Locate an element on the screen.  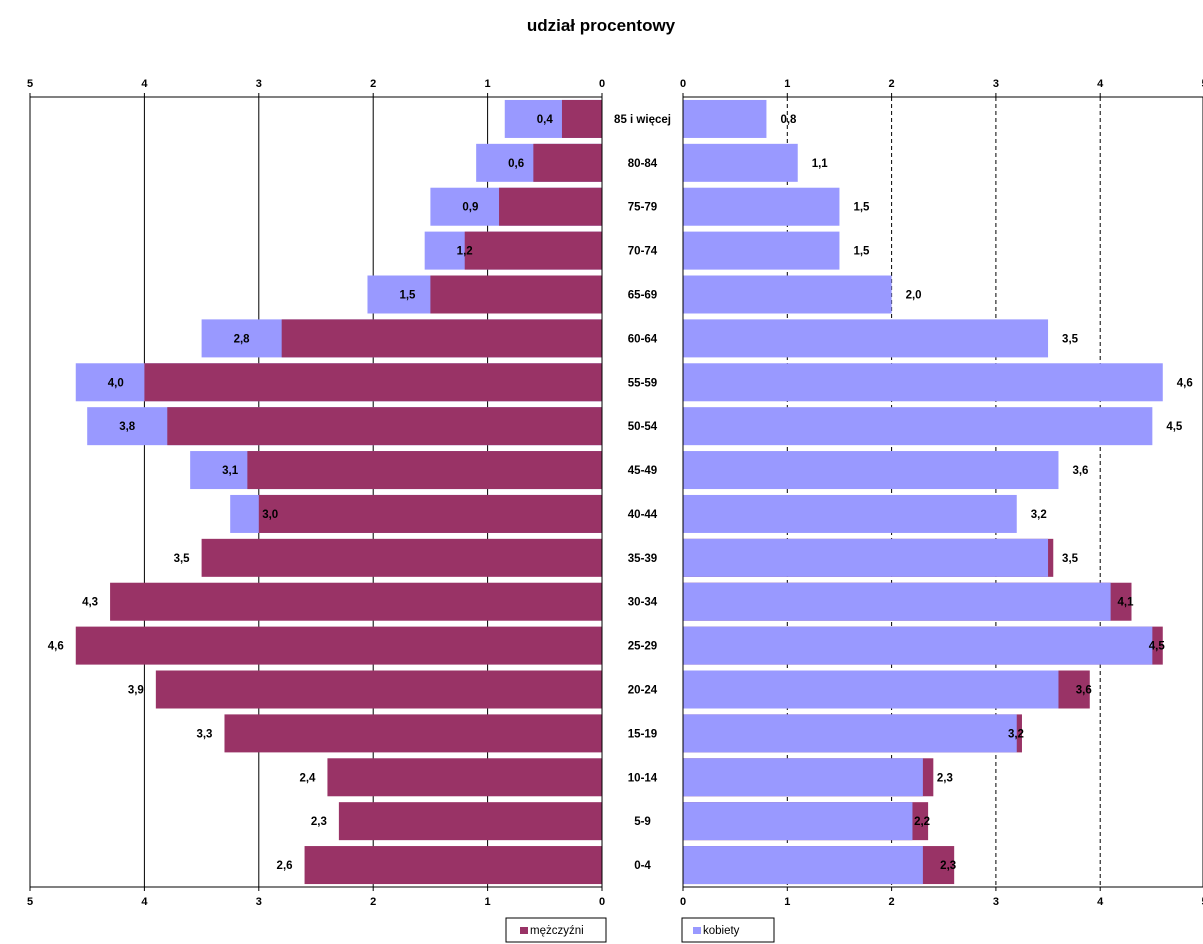
right-bottom-tick-label: 0 is located at coordinates (683, 902).